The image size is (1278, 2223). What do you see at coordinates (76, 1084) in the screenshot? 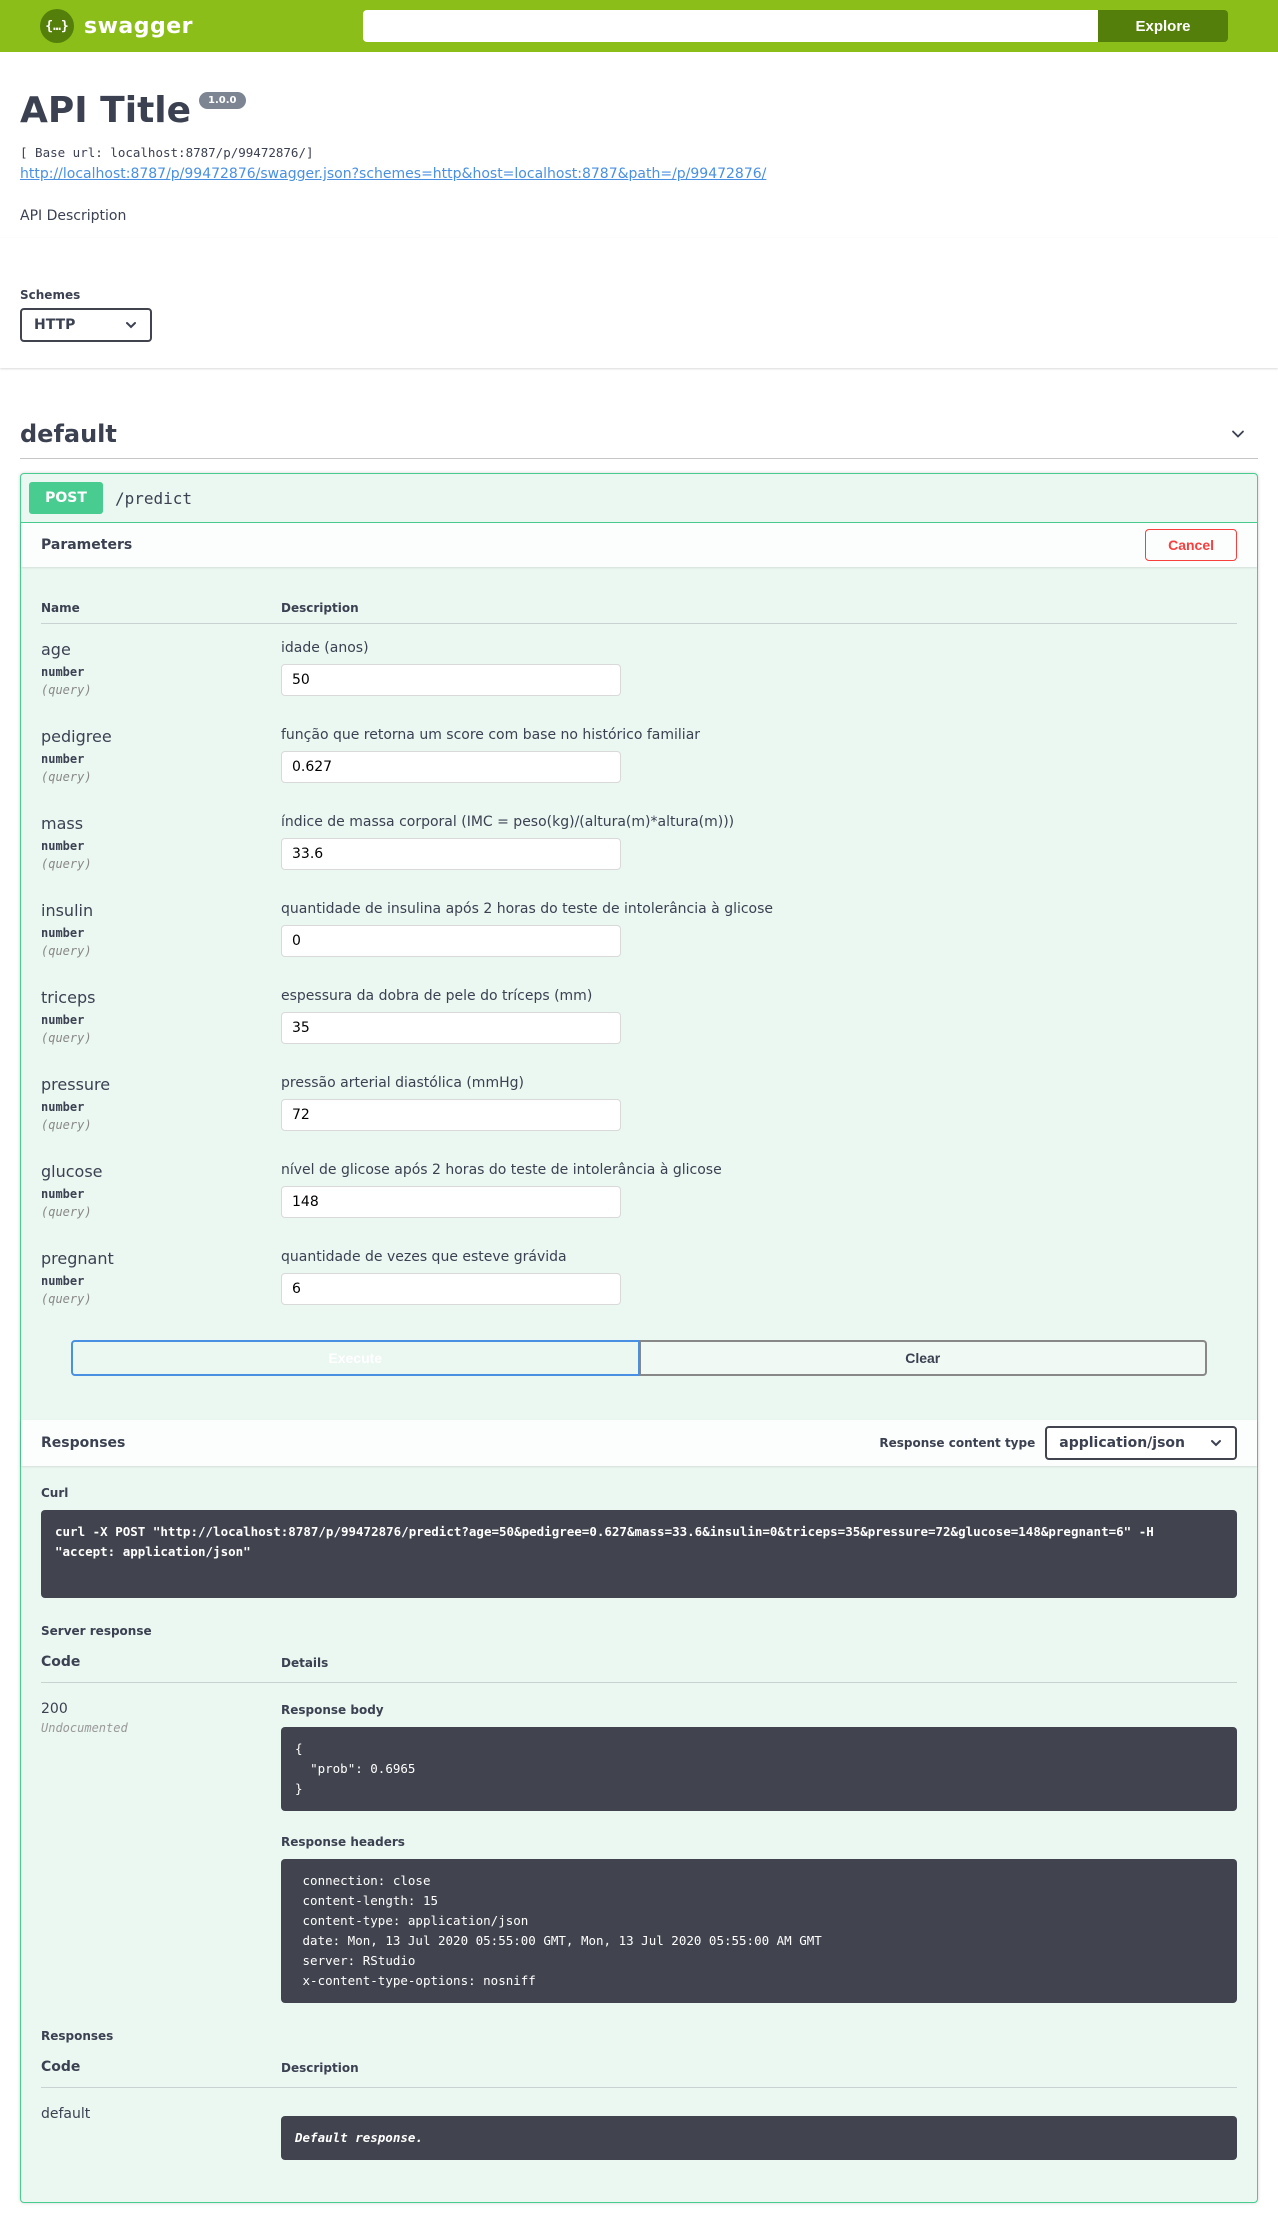
I see `parameter-name: pressure` at bounding box center [76, 1084].